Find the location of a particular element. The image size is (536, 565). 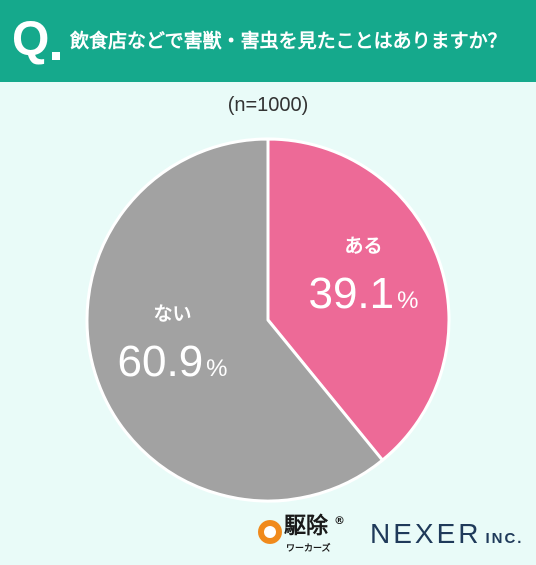

slice-value-label-nai: 60.9% is located at coordinates (173, 361).